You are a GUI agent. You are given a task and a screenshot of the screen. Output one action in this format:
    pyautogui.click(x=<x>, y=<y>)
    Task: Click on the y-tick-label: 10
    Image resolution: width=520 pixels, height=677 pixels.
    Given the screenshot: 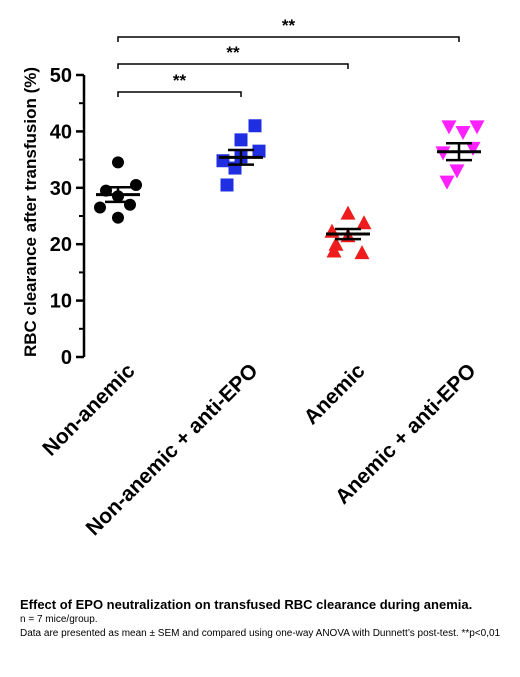 What is the action you would take?
    pyautogui.click(x=61, y=302)
    